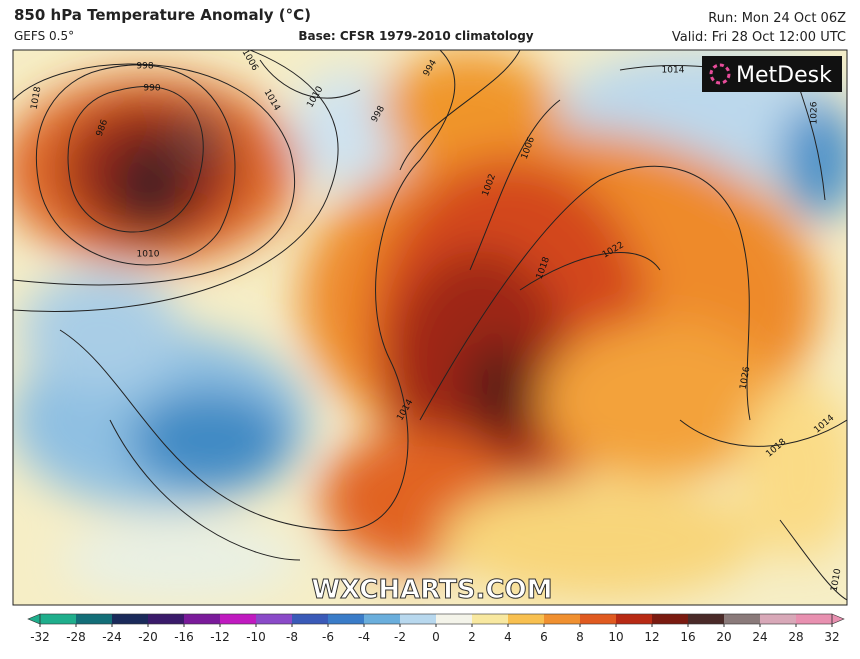 The height and width of the screenshot is (659, 860). I want to click on isobar-label: 990, so click(151, 89).